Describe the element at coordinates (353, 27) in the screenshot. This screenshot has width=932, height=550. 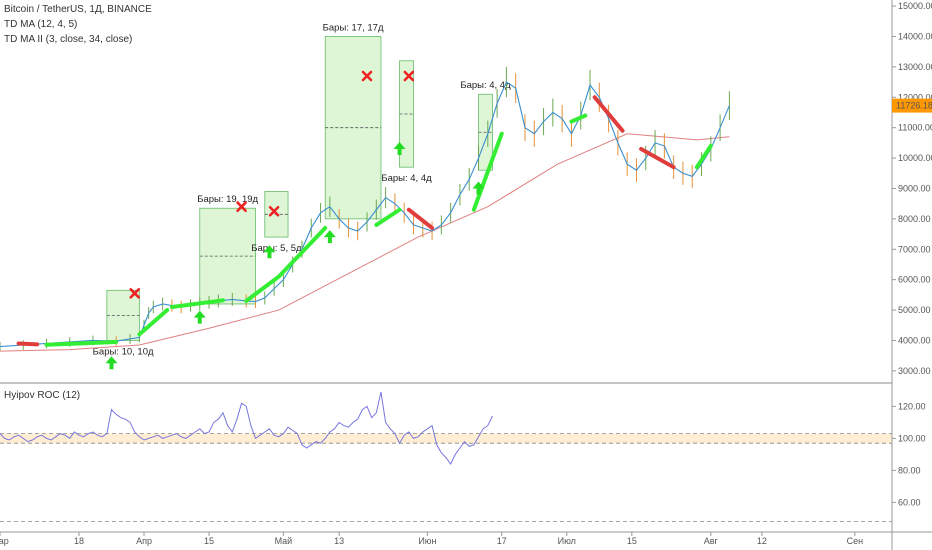
I see `bar-count-label: Бары: 17, 17д` at that location.